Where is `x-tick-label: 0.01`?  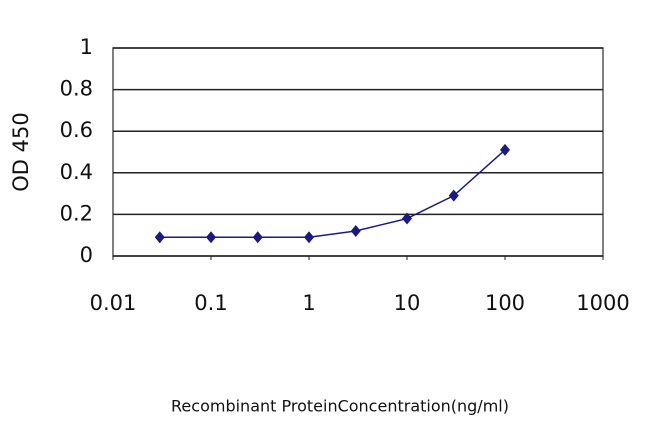 x-tick-label: 0.01 is located at coordinates (113, 303).